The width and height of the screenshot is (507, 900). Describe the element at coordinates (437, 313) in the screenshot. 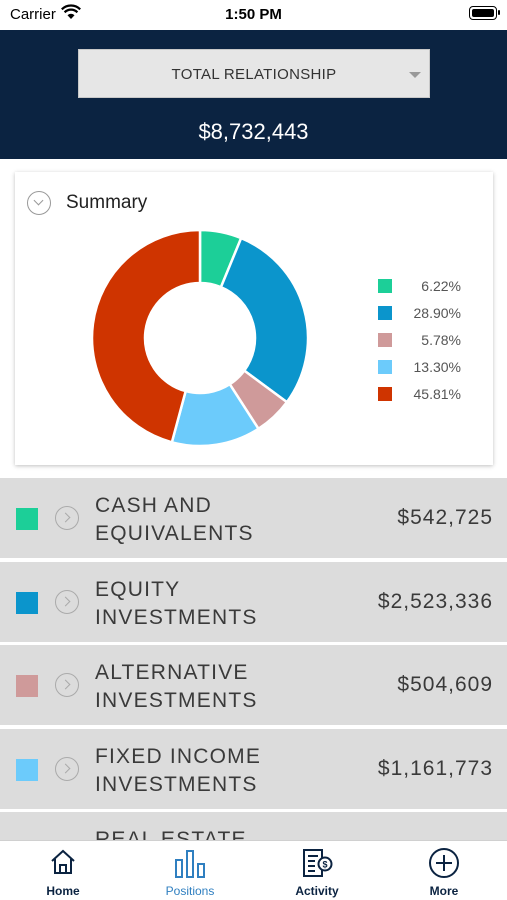

I see `legend-percentage: 28.90%` at that location.